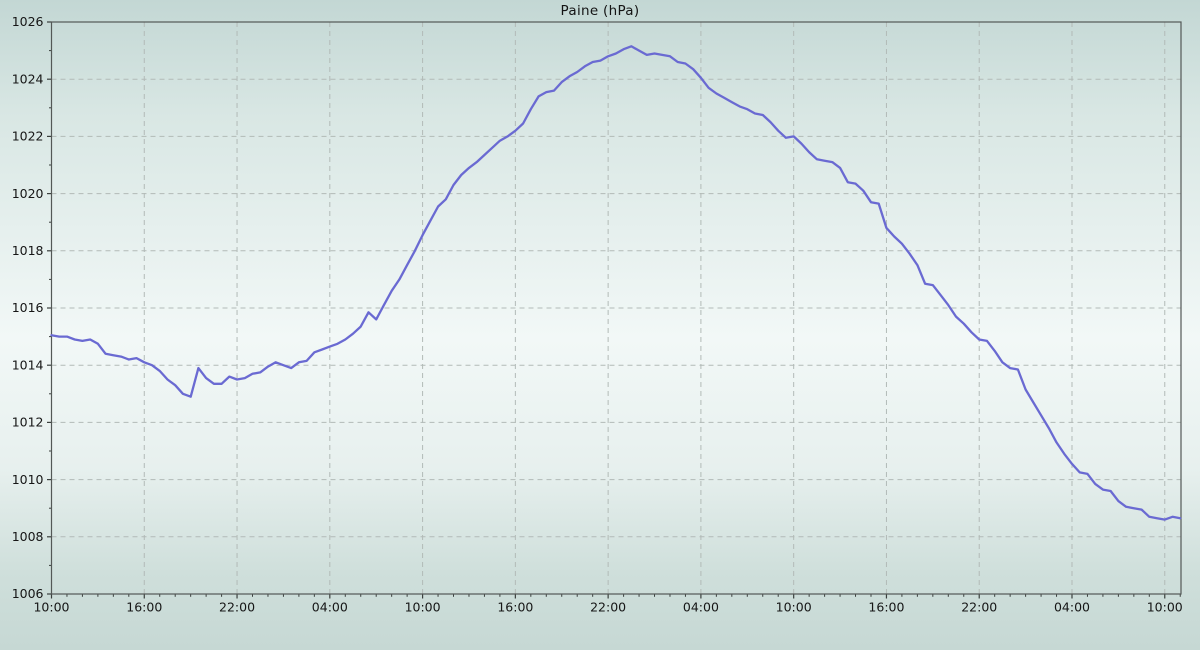  I want to click on chart-title: Paine (hPa), so click(600, 11).